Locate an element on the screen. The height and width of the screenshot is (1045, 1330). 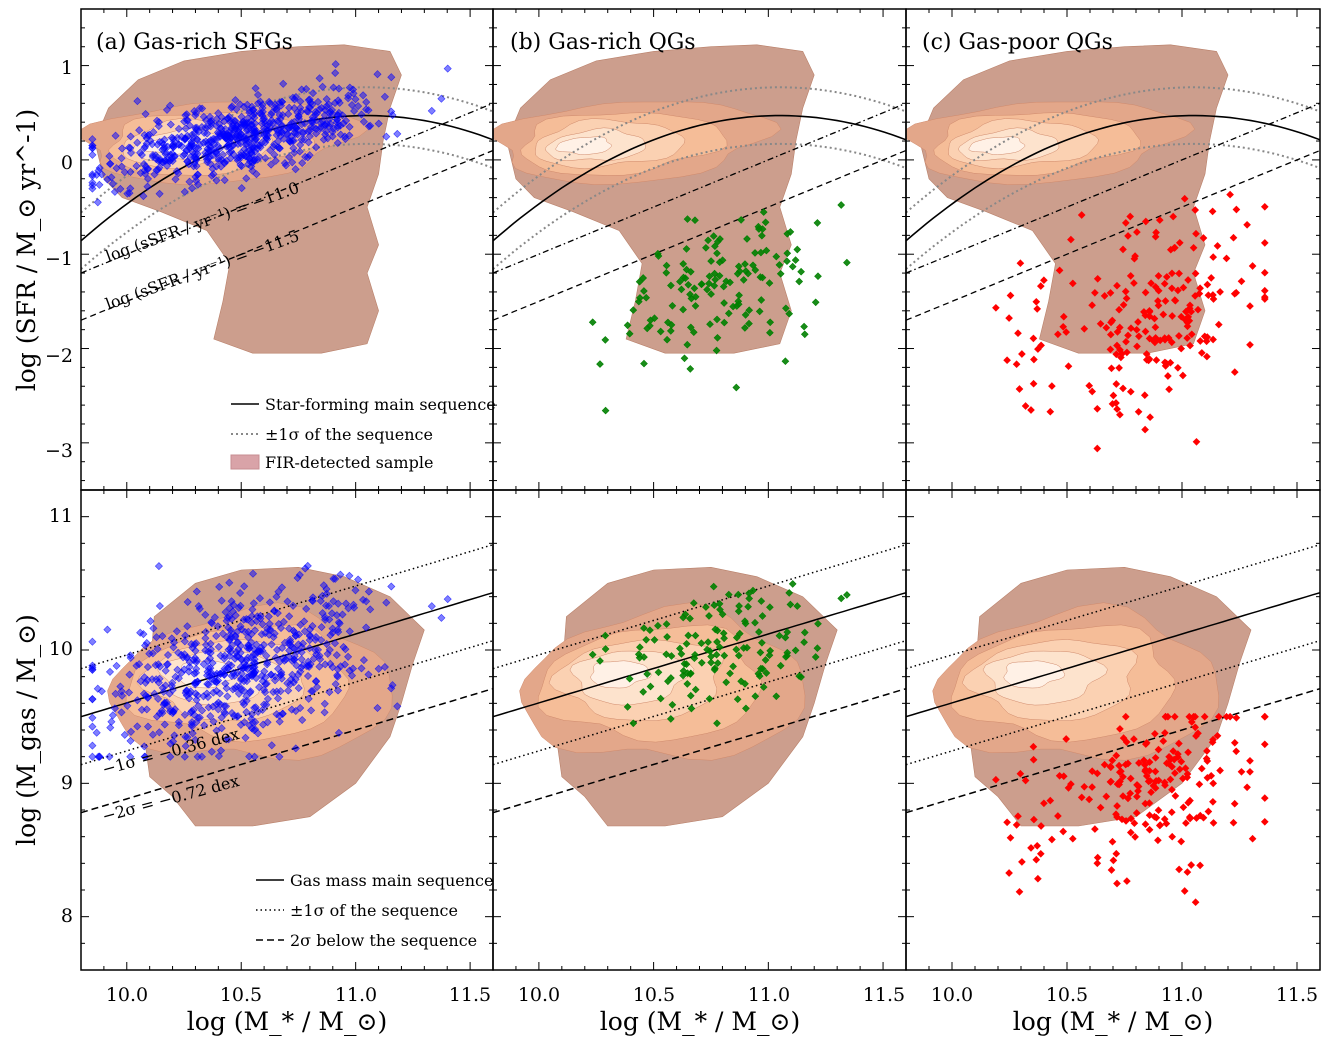
panel-title-c: (c) Gas-poor QGs is located at coordinates (1017, 42).